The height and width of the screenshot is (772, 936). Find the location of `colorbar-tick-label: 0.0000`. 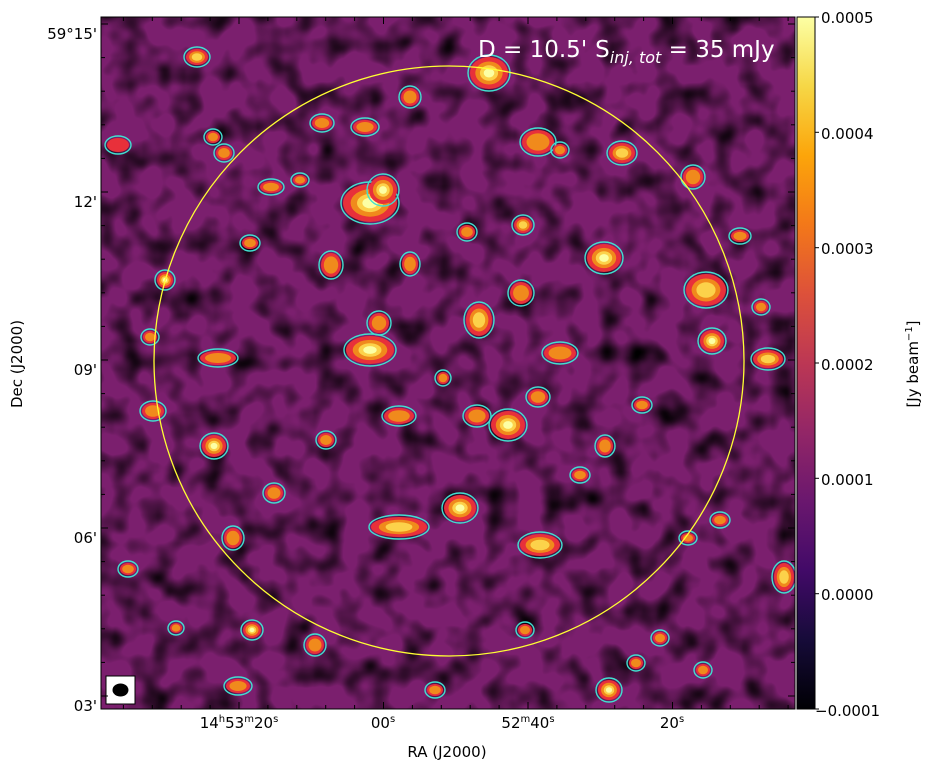

colorbar-tick-label: 0.0000 is located at coordinates (847, 595).